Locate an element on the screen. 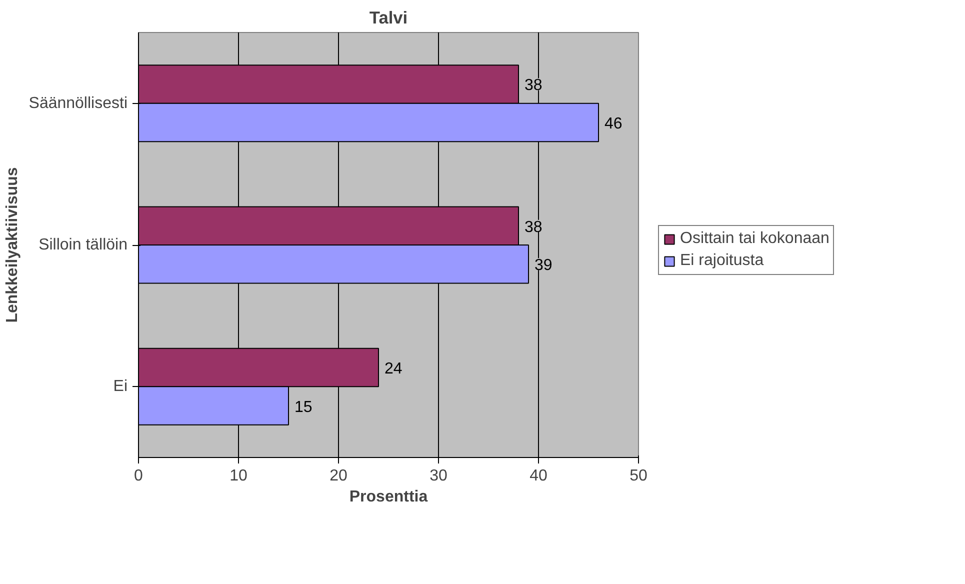 This screenshot has height=584, width=965. legend-label: Ei rajoitusta is located at coordinates (722, 261).